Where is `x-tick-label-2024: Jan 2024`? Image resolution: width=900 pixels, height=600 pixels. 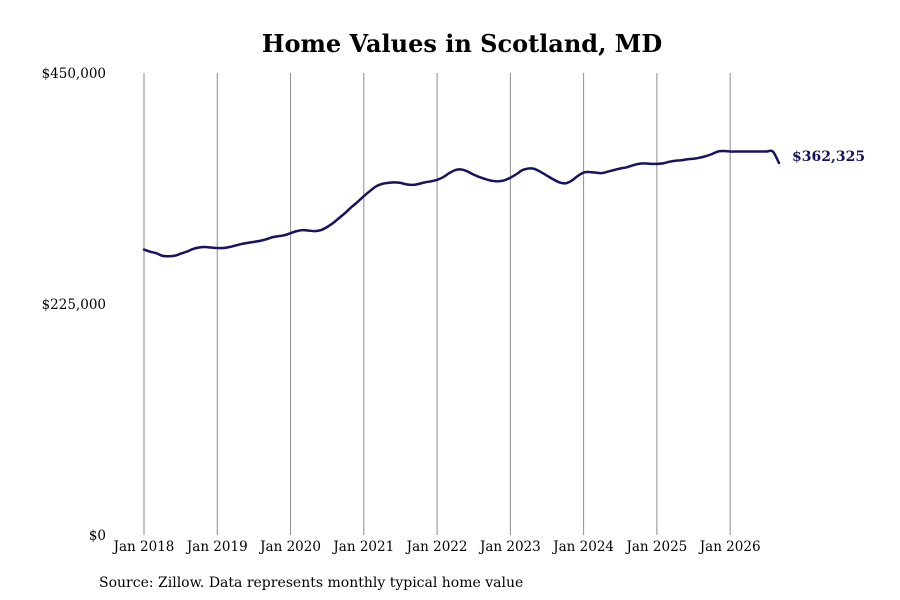
x-tick-label-2024: Jan 2024 is located at coordinates (582, 547).